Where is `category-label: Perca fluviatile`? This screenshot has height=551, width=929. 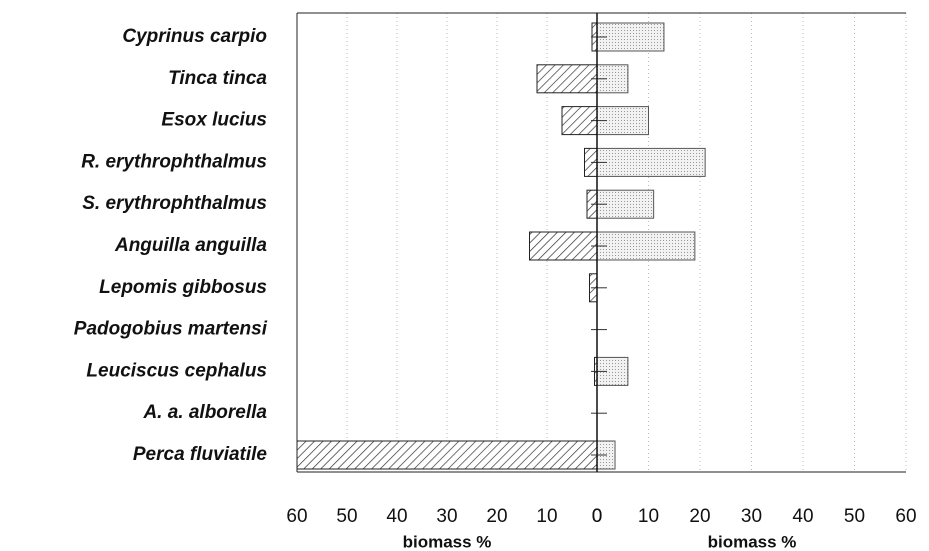
category-label: Perca fluviatile is located at coordinates (200, 454).